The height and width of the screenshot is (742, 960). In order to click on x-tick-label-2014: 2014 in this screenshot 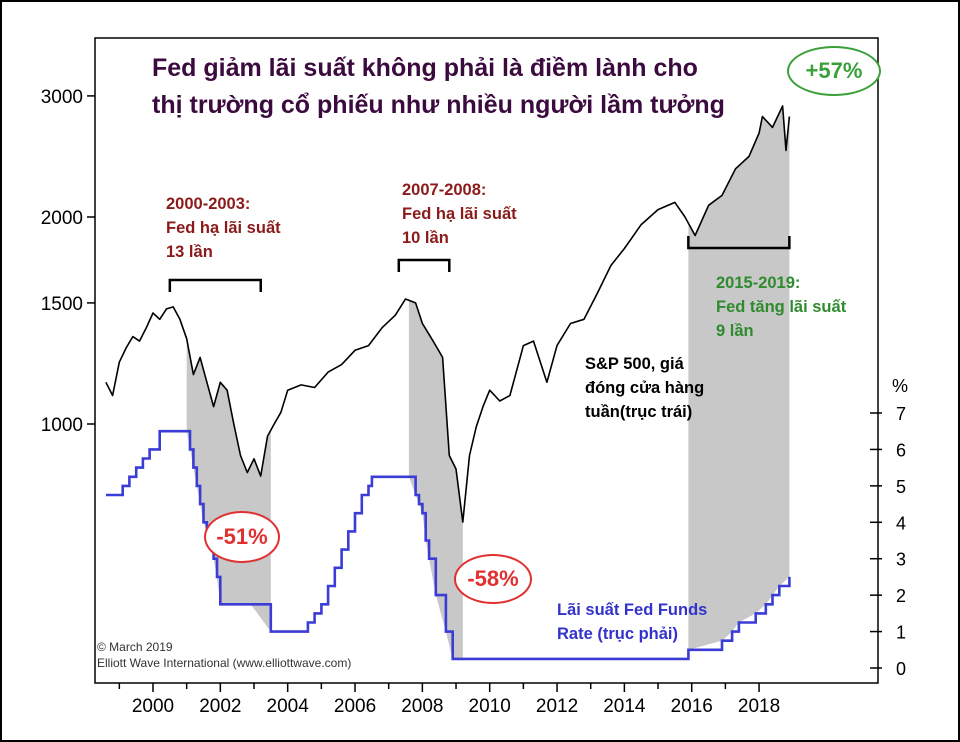, I will do `click(624, 706)`.